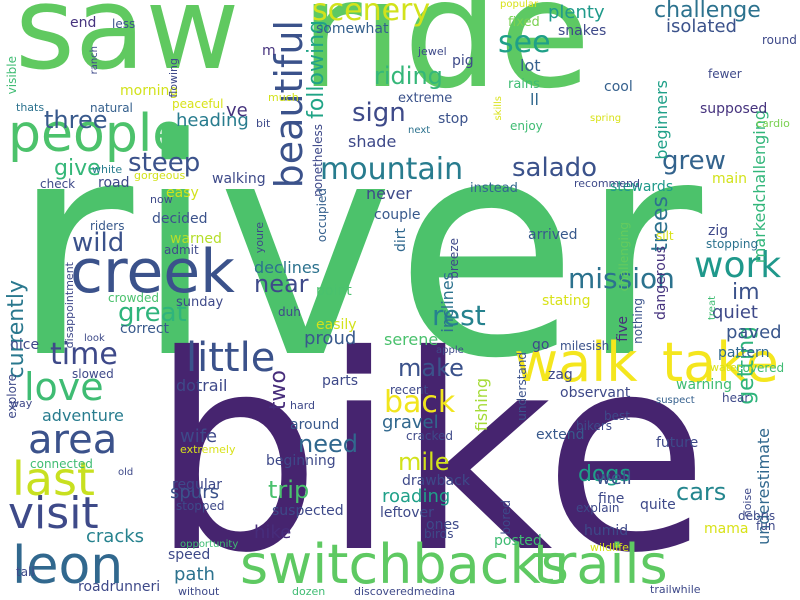  I want to click on word-hard: hard, so click(303, 405).